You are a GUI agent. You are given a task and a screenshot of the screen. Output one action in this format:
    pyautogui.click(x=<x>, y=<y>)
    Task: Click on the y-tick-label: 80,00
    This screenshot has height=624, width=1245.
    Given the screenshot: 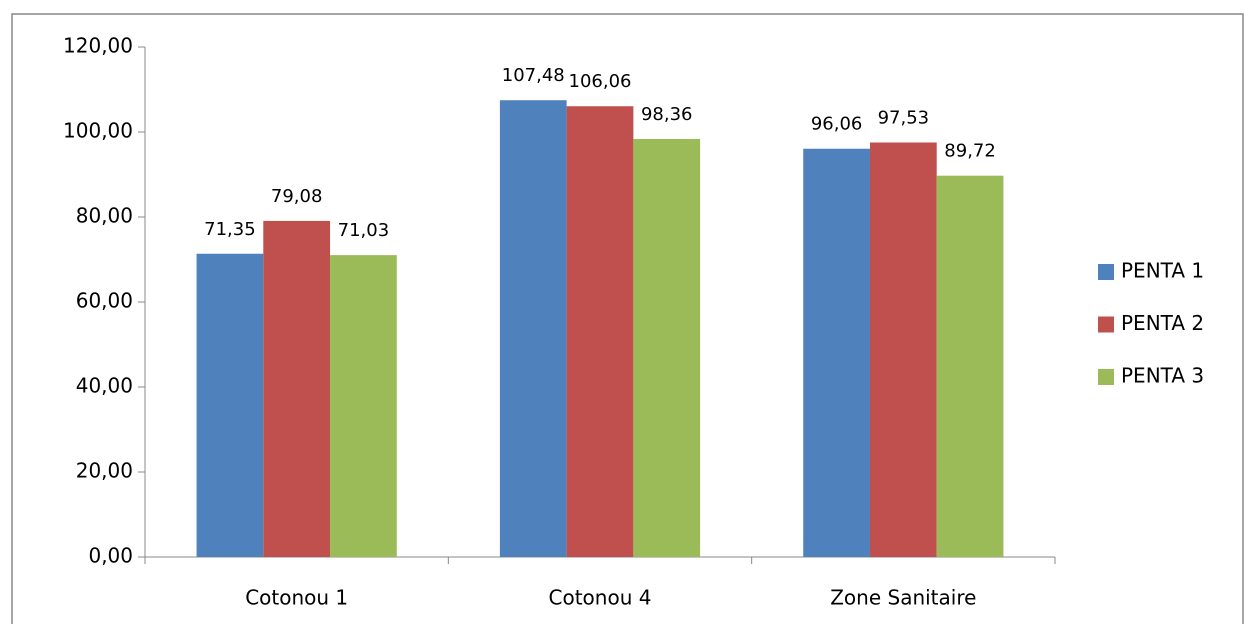 What is the action you would take?
    pyautogui.click(x=104, y=216)
    